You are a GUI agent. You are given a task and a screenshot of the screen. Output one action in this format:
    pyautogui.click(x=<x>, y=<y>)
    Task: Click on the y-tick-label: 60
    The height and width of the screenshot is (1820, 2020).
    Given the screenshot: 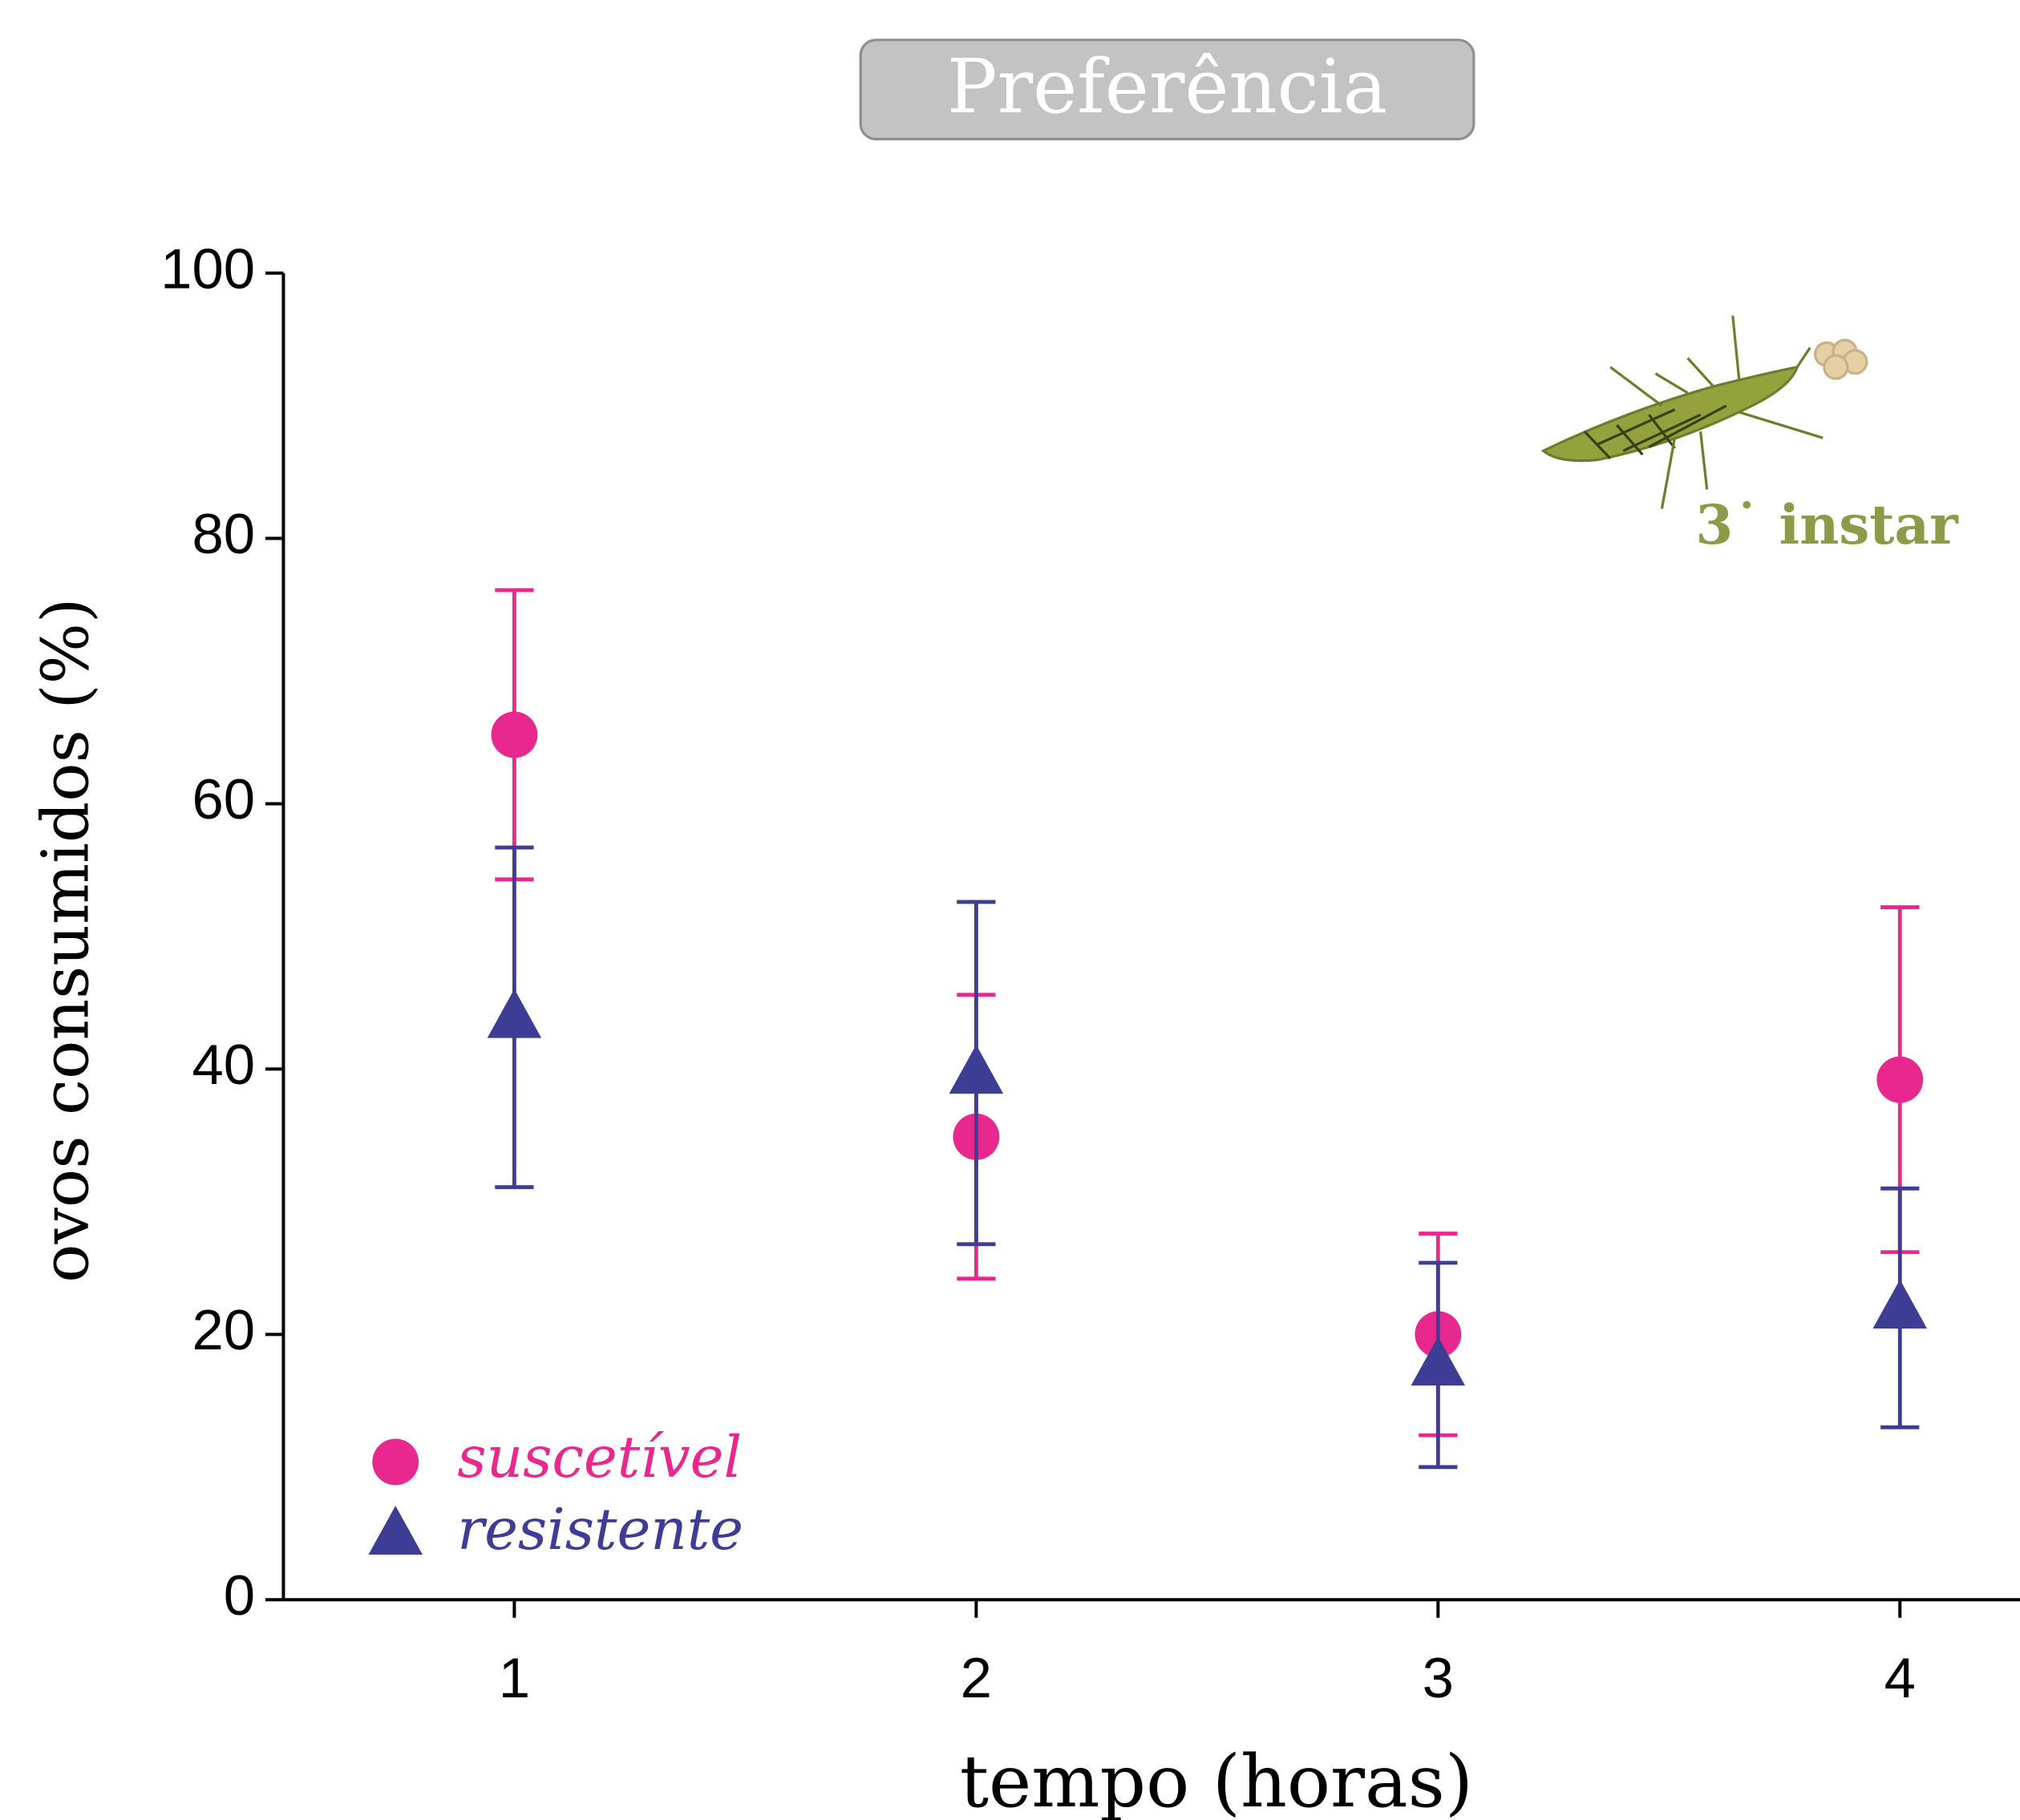 What is the action you would take?
    pyautogui.click(x=223, y=799)
    